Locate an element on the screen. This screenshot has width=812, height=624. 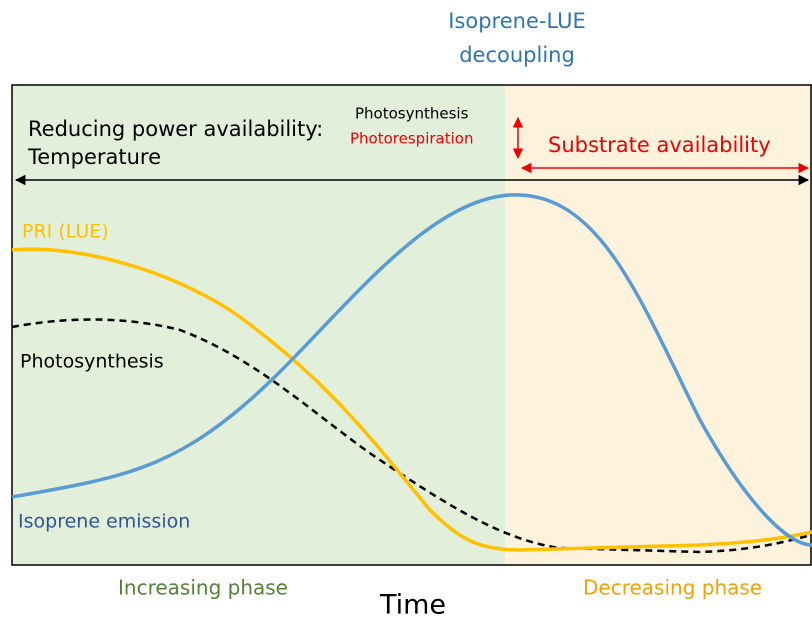
curve-label: Photosynthesis is located at coordinates (92, 362).